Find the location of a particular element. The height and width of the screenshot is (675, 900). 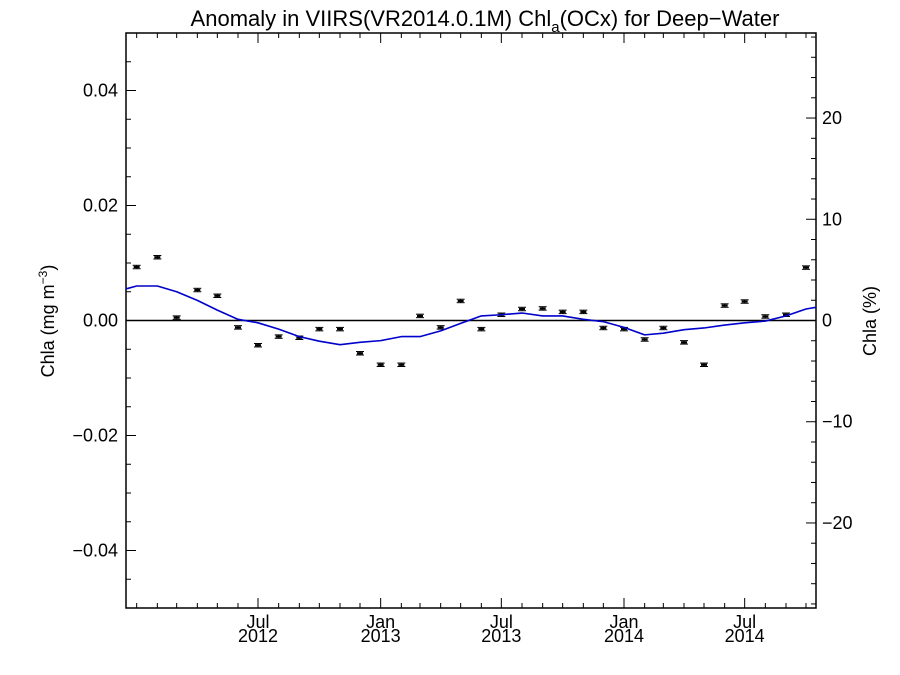

chart-title-tail: (OCx) for Deep−Water is located at coordinates (670, 18).